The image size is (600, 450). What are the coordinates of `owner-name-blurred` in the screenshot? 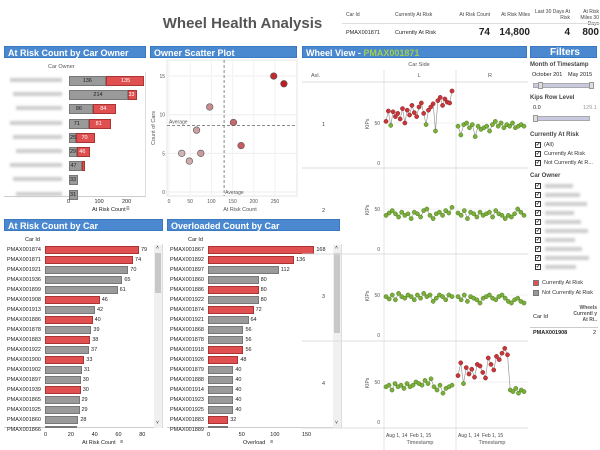 It's located at (559, 186).